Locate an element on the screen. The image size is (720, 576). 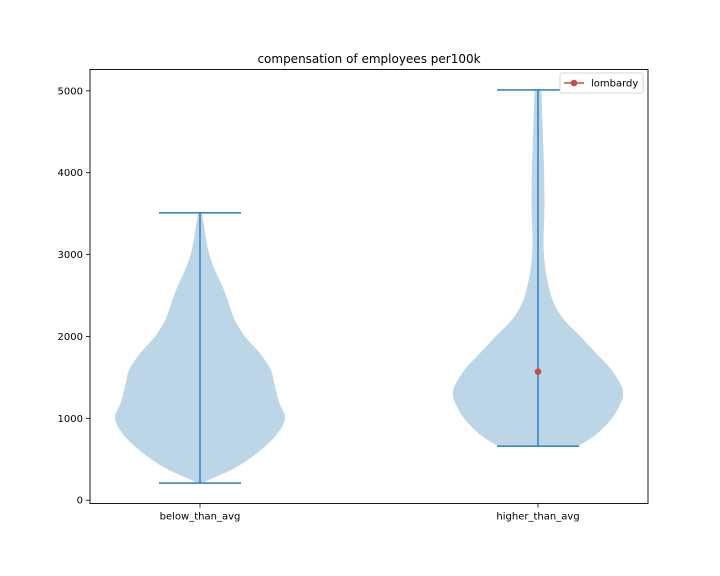
y-tick-label: 0 is located at coordinates (80, 501).